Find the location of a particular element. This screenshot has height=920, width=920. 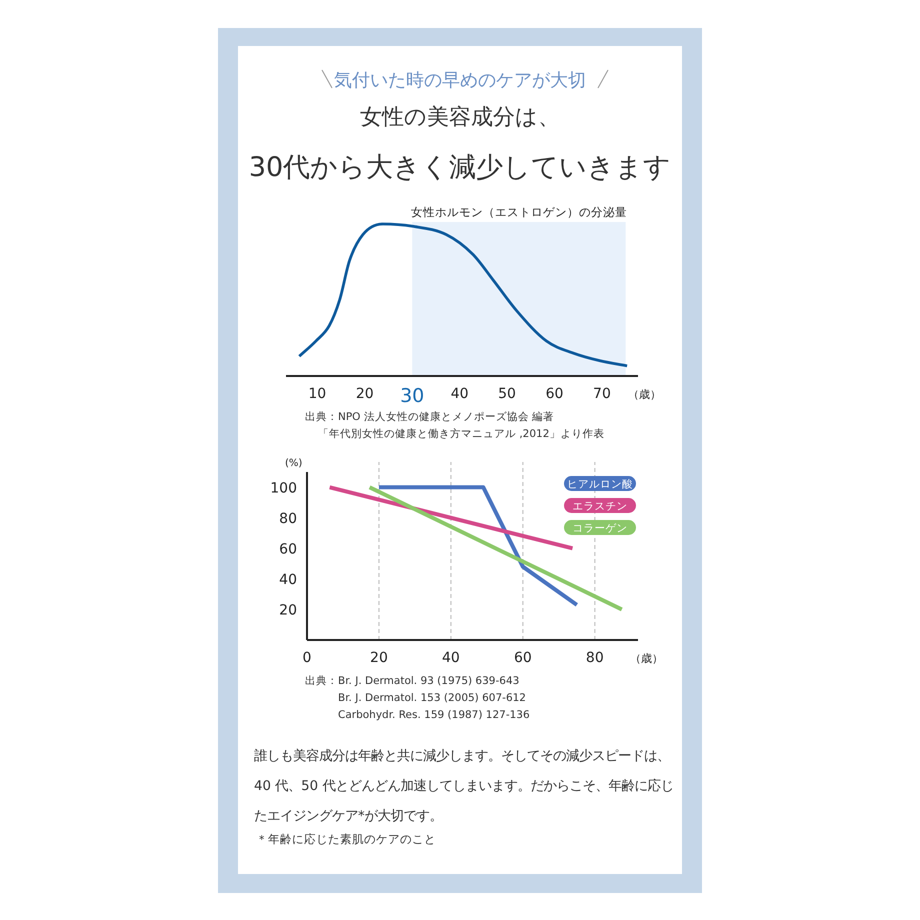

text: Carbohydr. Res. 159 (1987) 127-136 is located at coordinates (434, 715).